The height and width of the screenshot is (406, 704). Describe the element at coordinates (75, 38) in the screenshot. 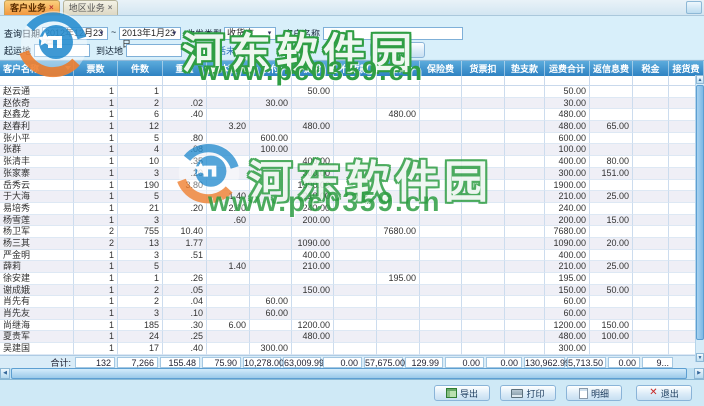

I see `date-from-input: 2012年12月23日▾` at that location.